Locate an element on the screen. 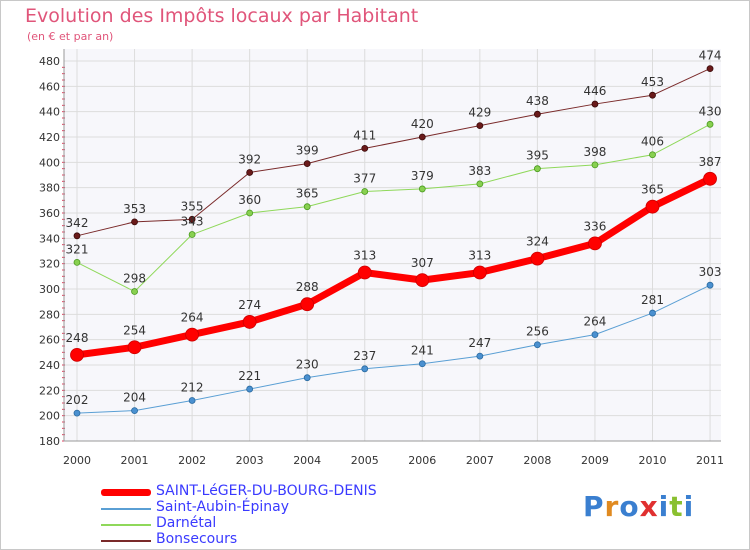  data-label: 420 is located at coordinates (422, 124).